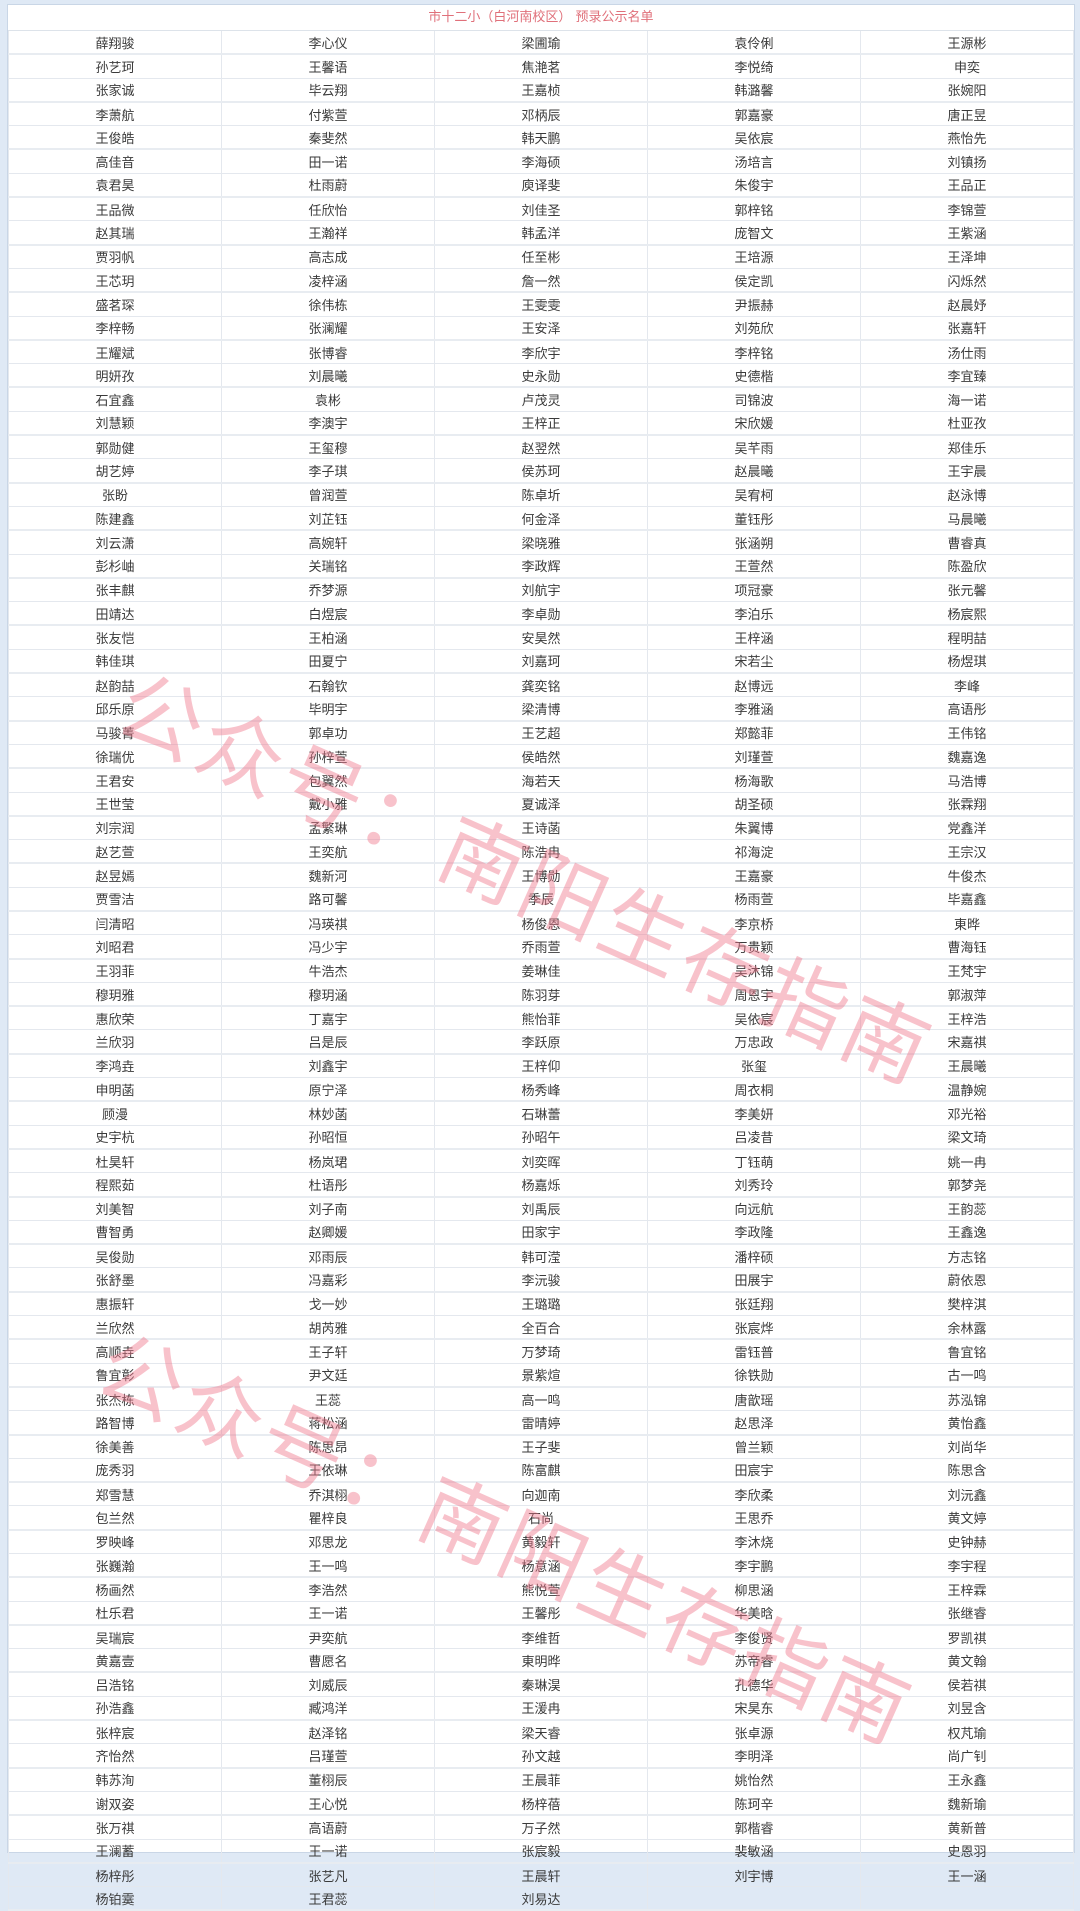  Describe the element at coordinates (541, 256) in the screenshot. I see `name-cell: 任至彬` at that location.